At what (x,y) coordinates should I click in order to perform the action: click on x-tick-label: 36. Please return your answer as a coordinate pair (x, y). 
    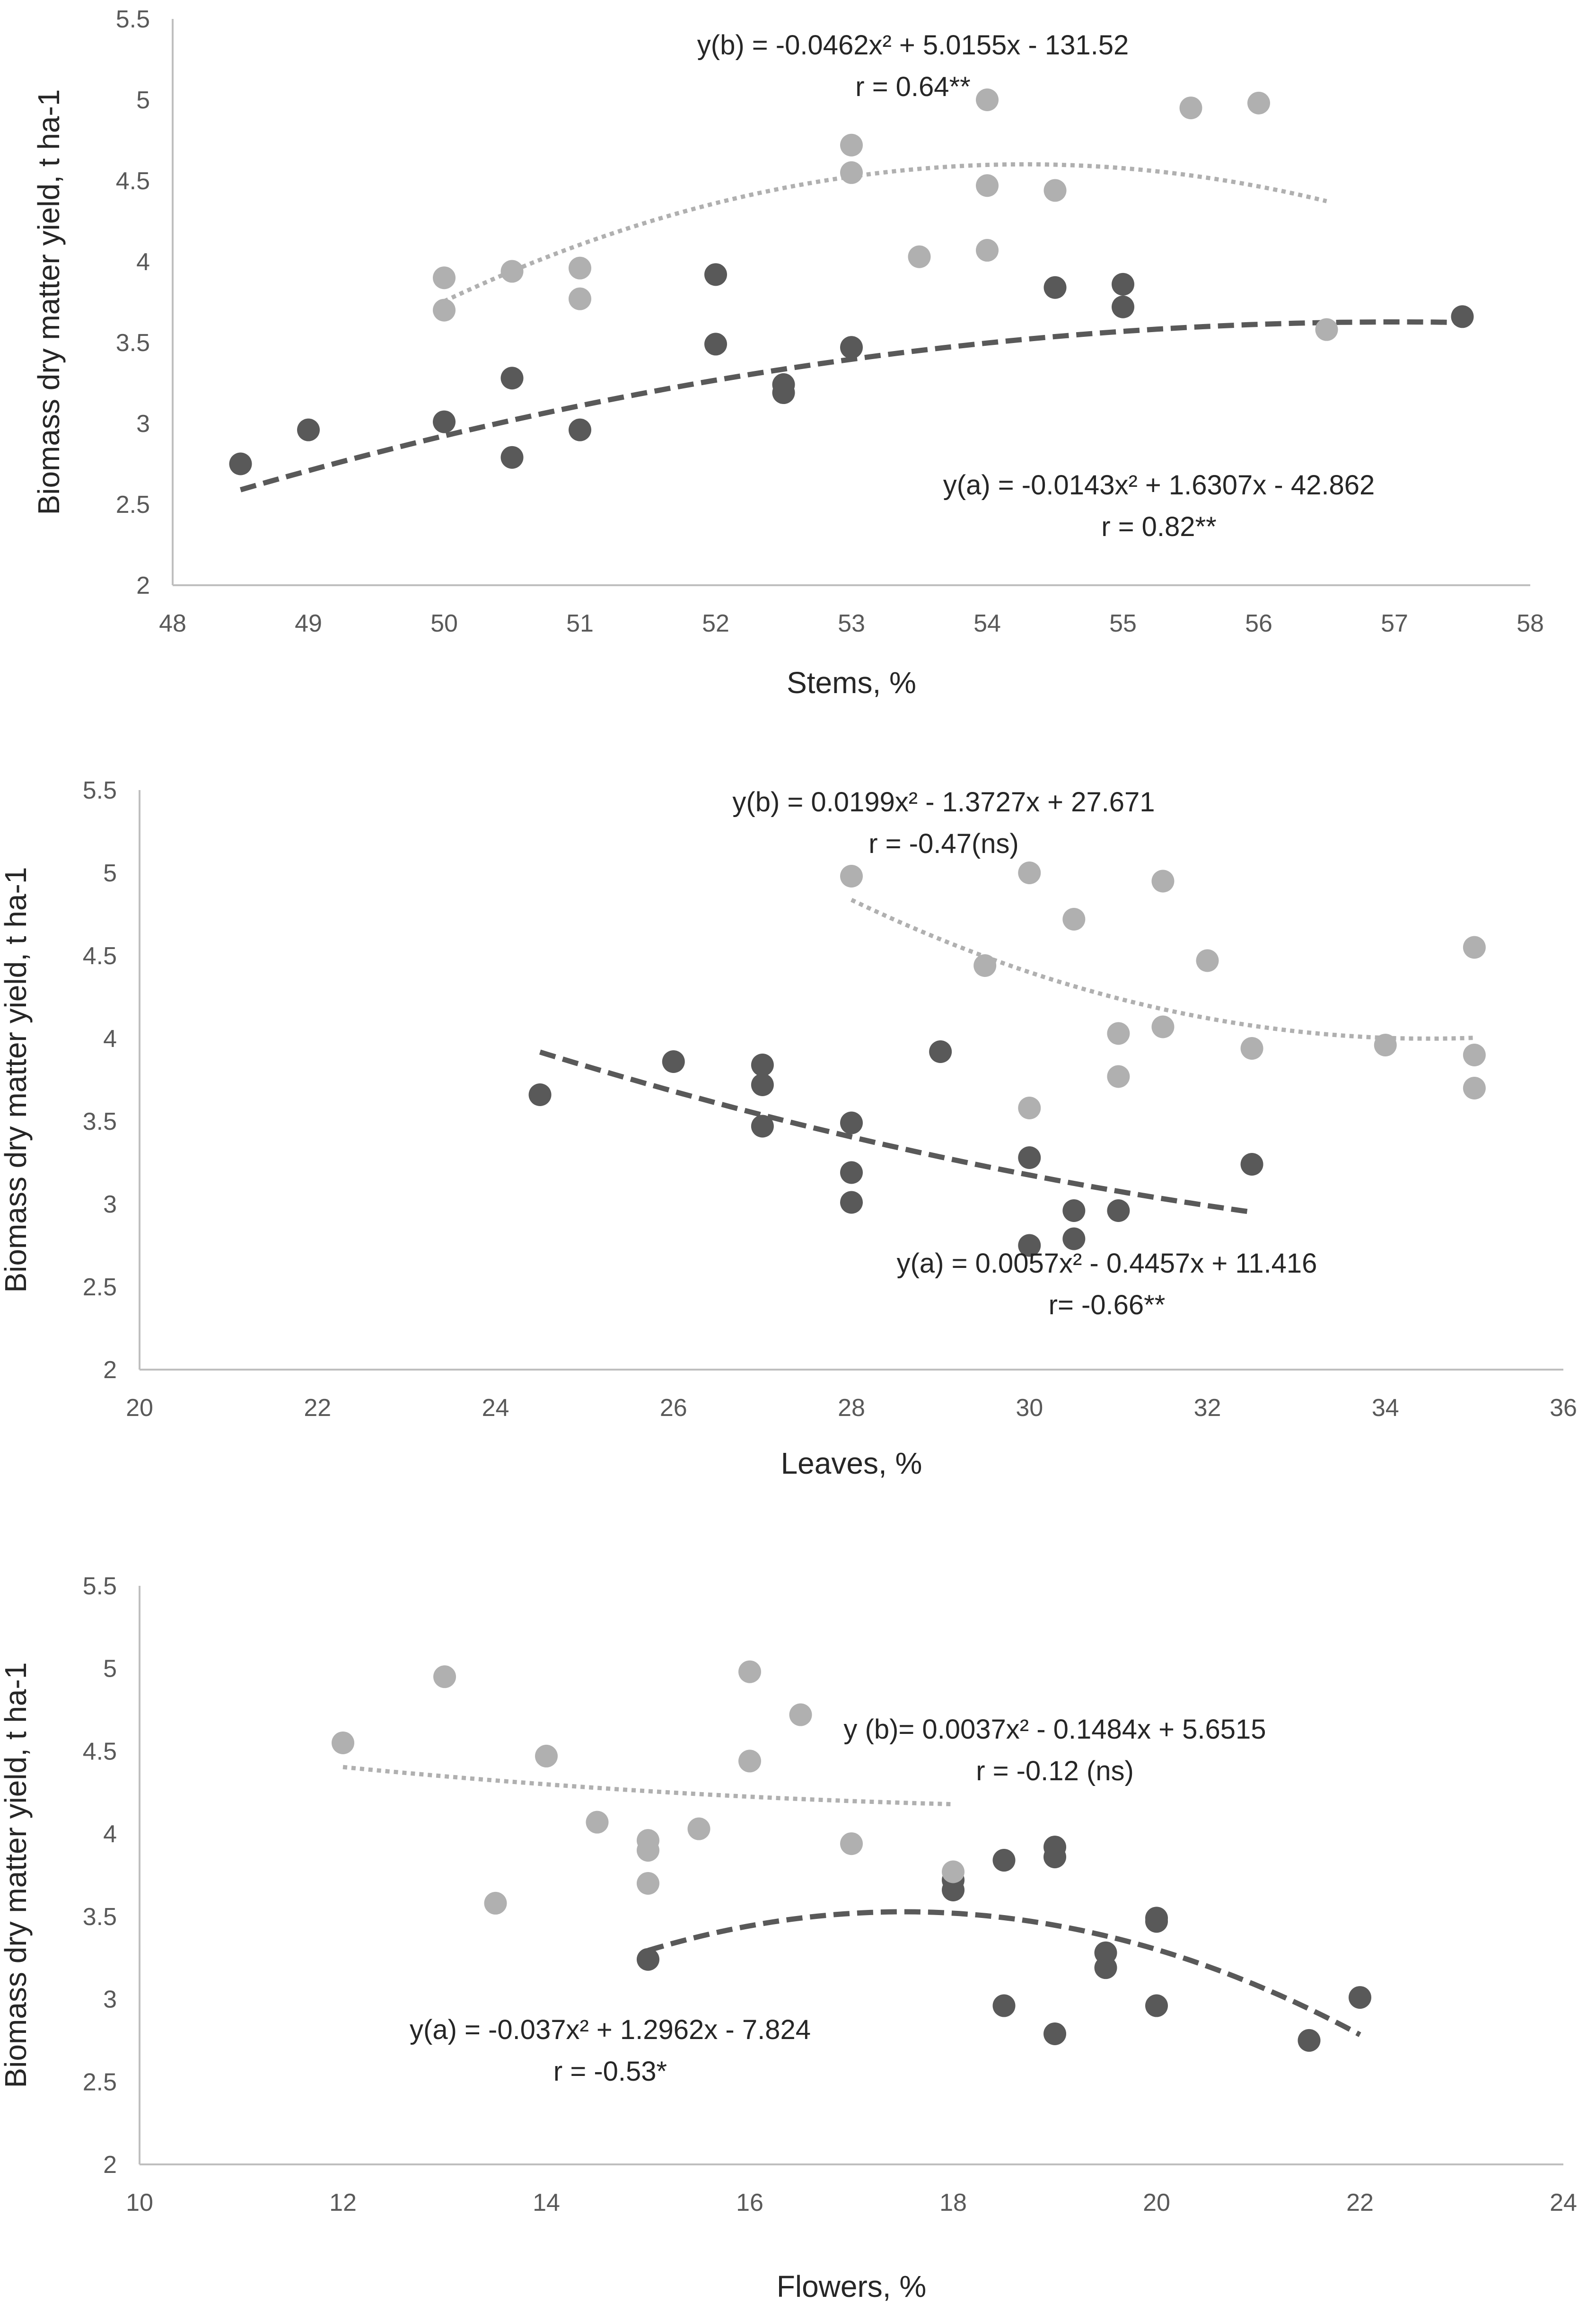
    Looking at the image, I should click on (1563, 1408).